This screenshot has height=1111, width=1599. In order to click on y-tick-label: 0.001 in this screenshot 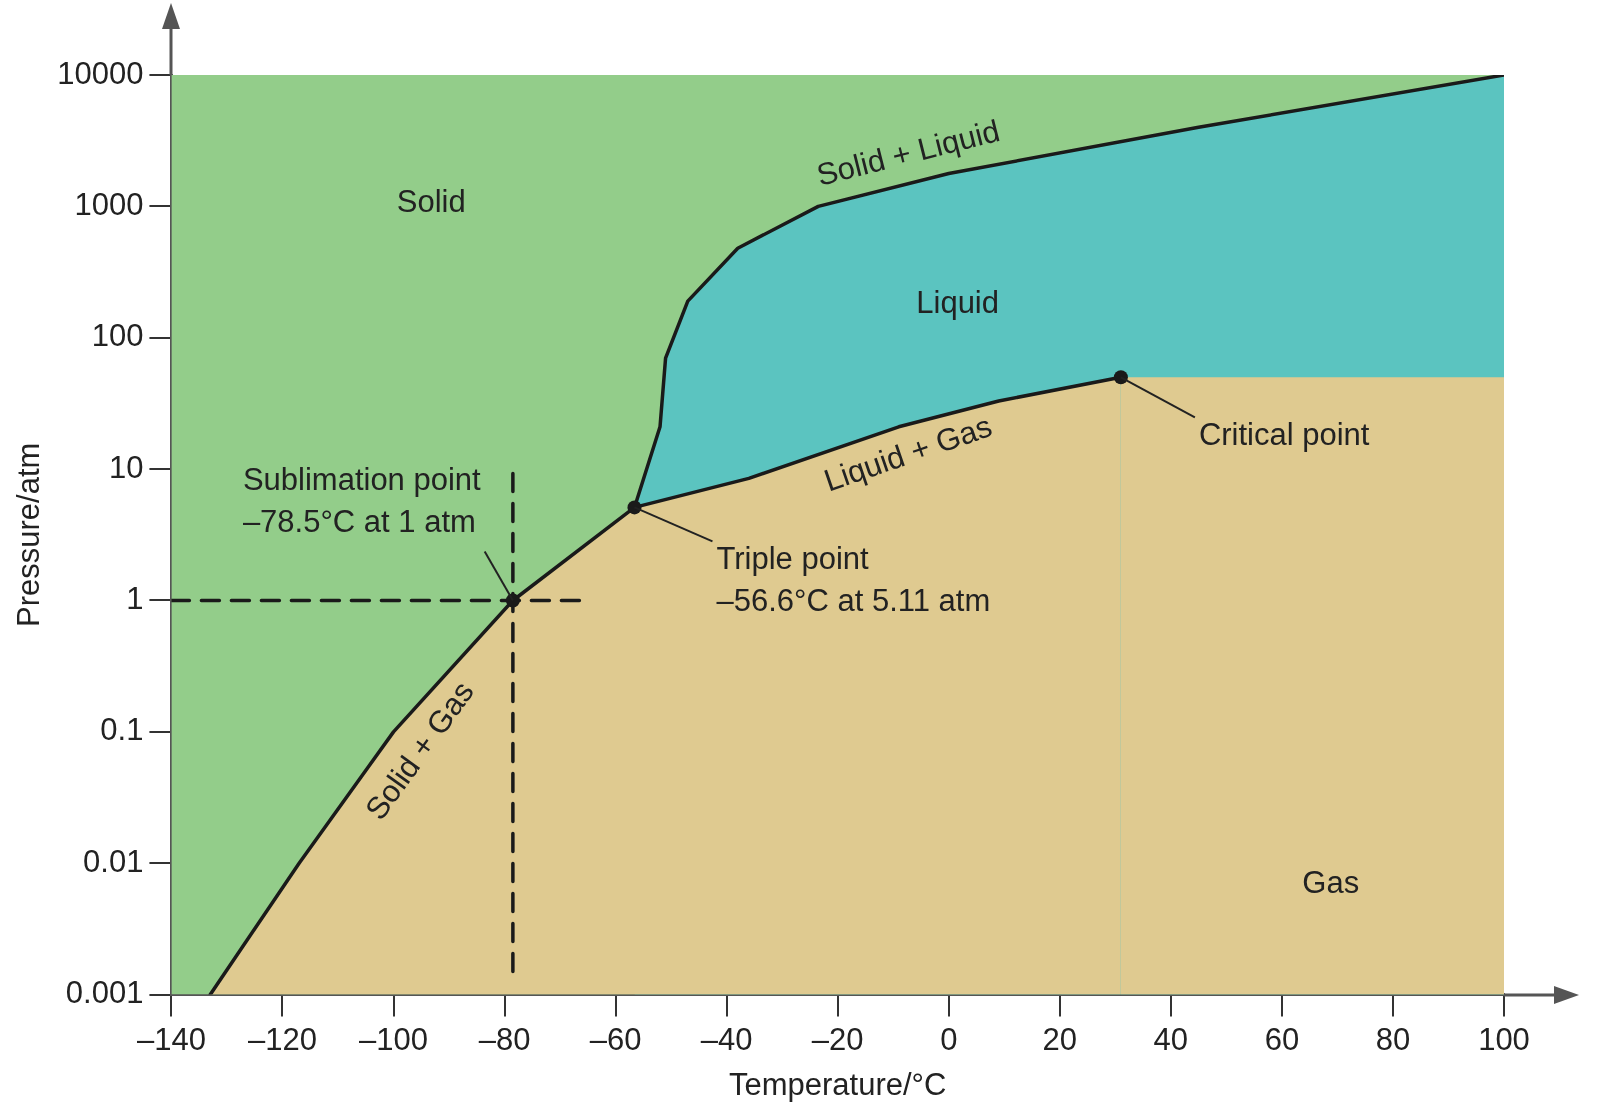, I will do `click(104, 993)`.